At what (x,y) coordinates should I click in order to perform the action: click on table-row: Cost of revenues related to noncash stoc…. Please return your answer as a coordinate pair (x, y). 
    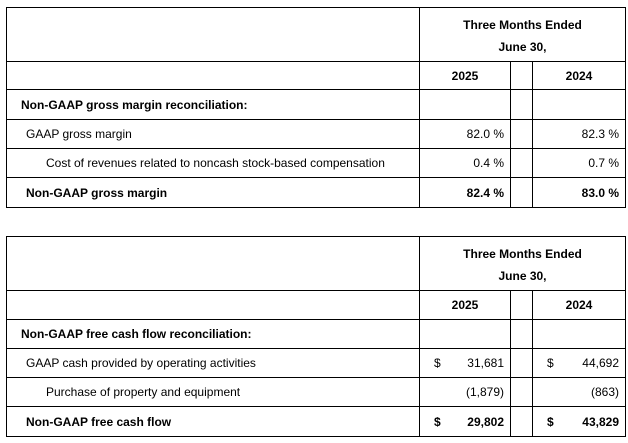
    Looking at the image, I should click on (316, 163).